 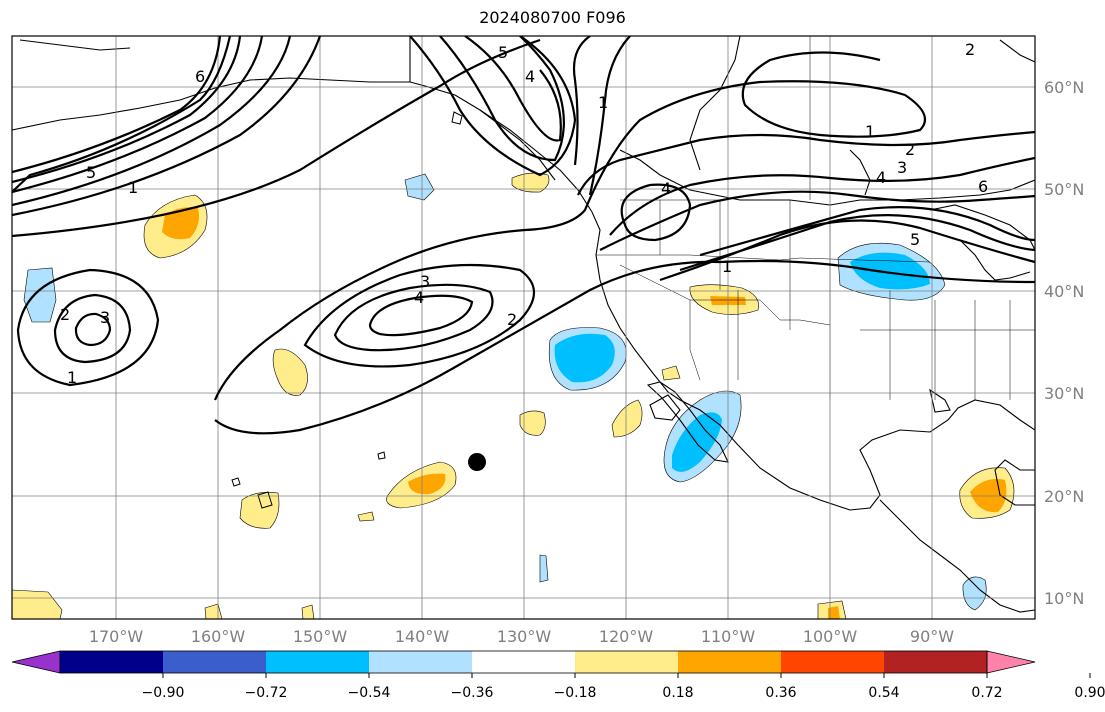 What do you see at coordinates (347, 310) in the screenshot?
I see `islands` at bounding box center [347, 310].